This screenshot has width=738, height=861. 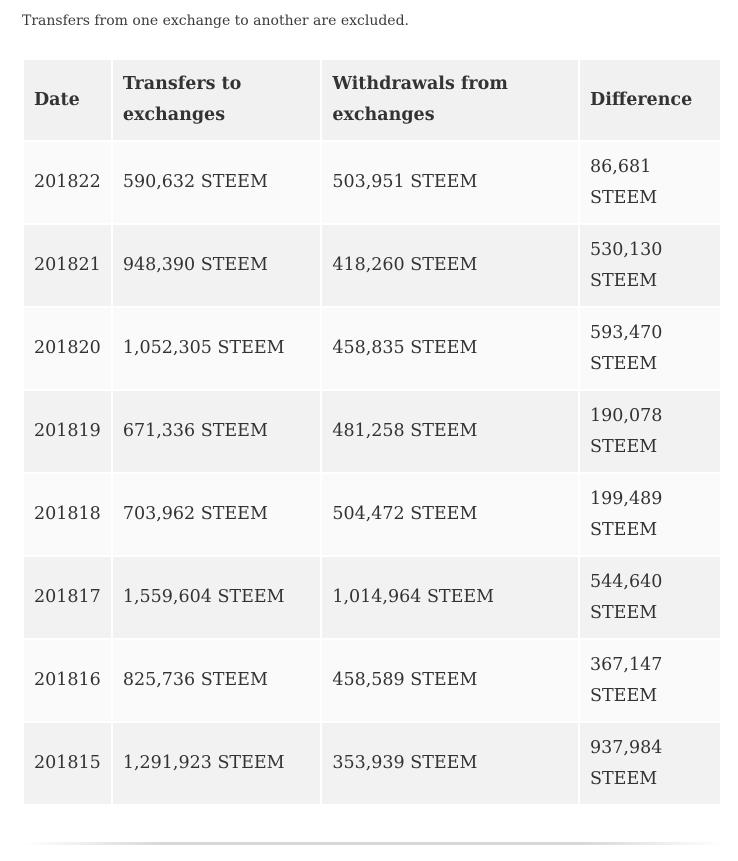 I want to click on header-withdrawals-from-label: Withdrawals from exchanges, so click(x=420, y=99).